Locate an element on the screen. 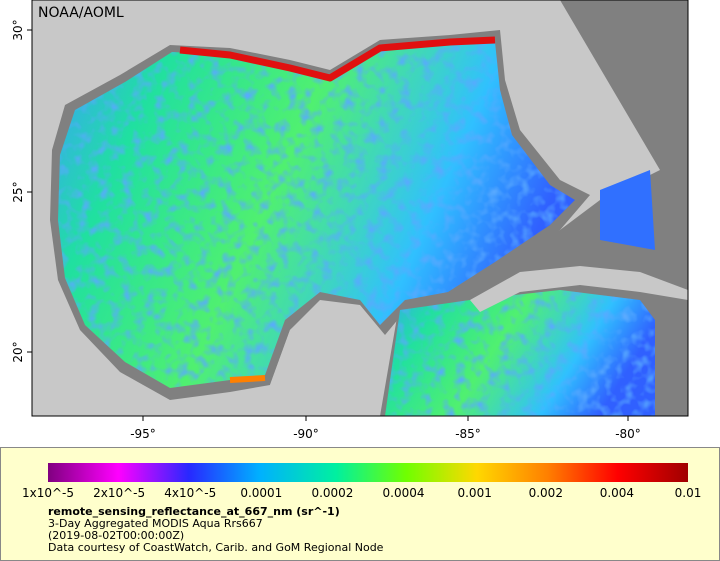  lon-label: -85° is located at coordinates (468, 434).